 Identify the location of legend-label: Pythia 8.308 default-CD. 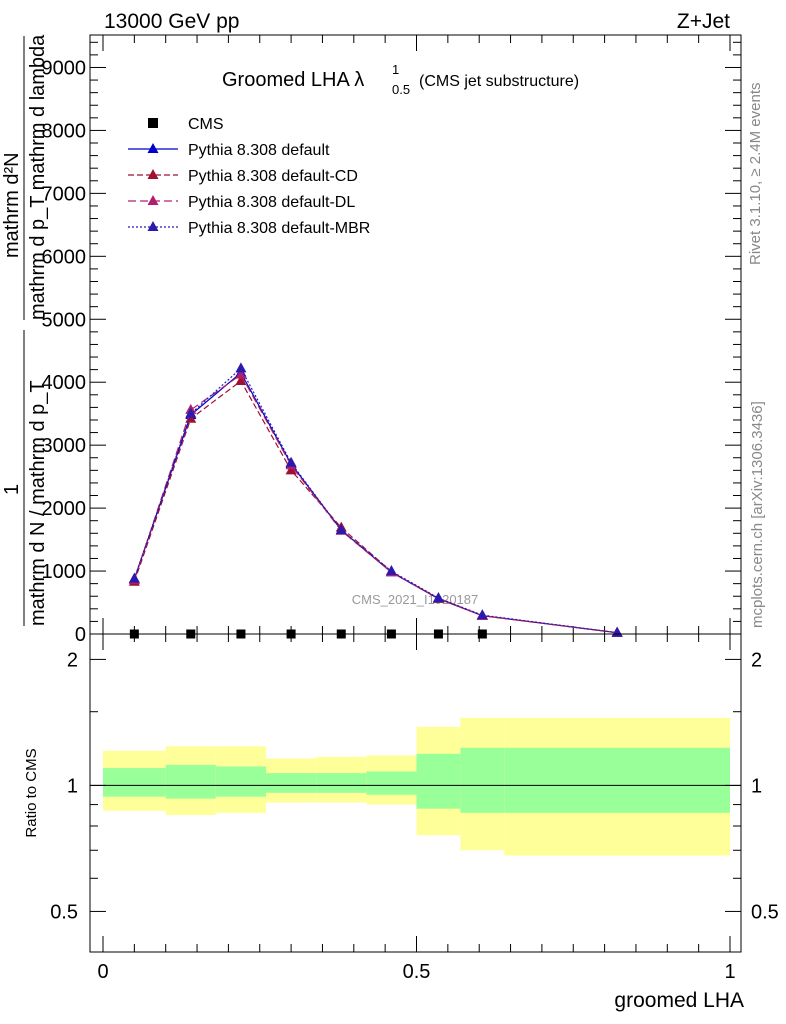
(273, 176).